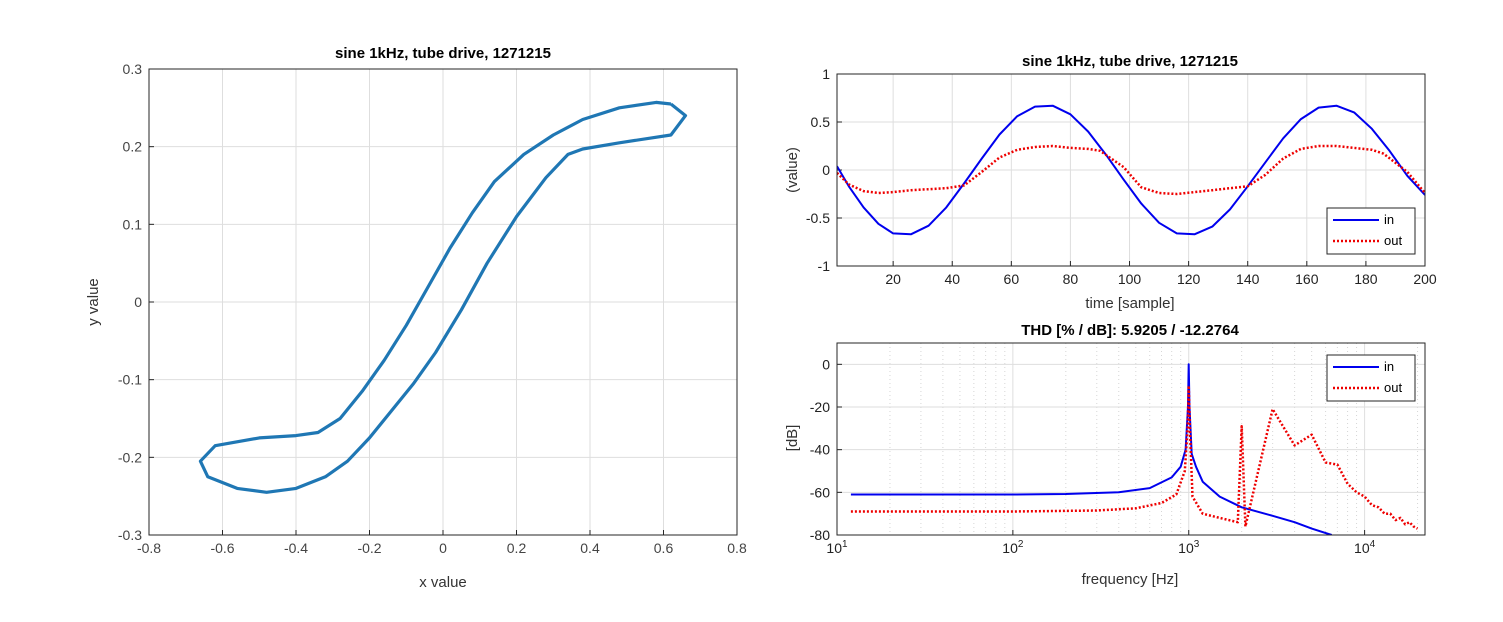 This screenshot has height=622, width=1503. Describe the element at coordinates (517, 548) in the screenshot. I see `x-tick-label: 0.2` at that location.